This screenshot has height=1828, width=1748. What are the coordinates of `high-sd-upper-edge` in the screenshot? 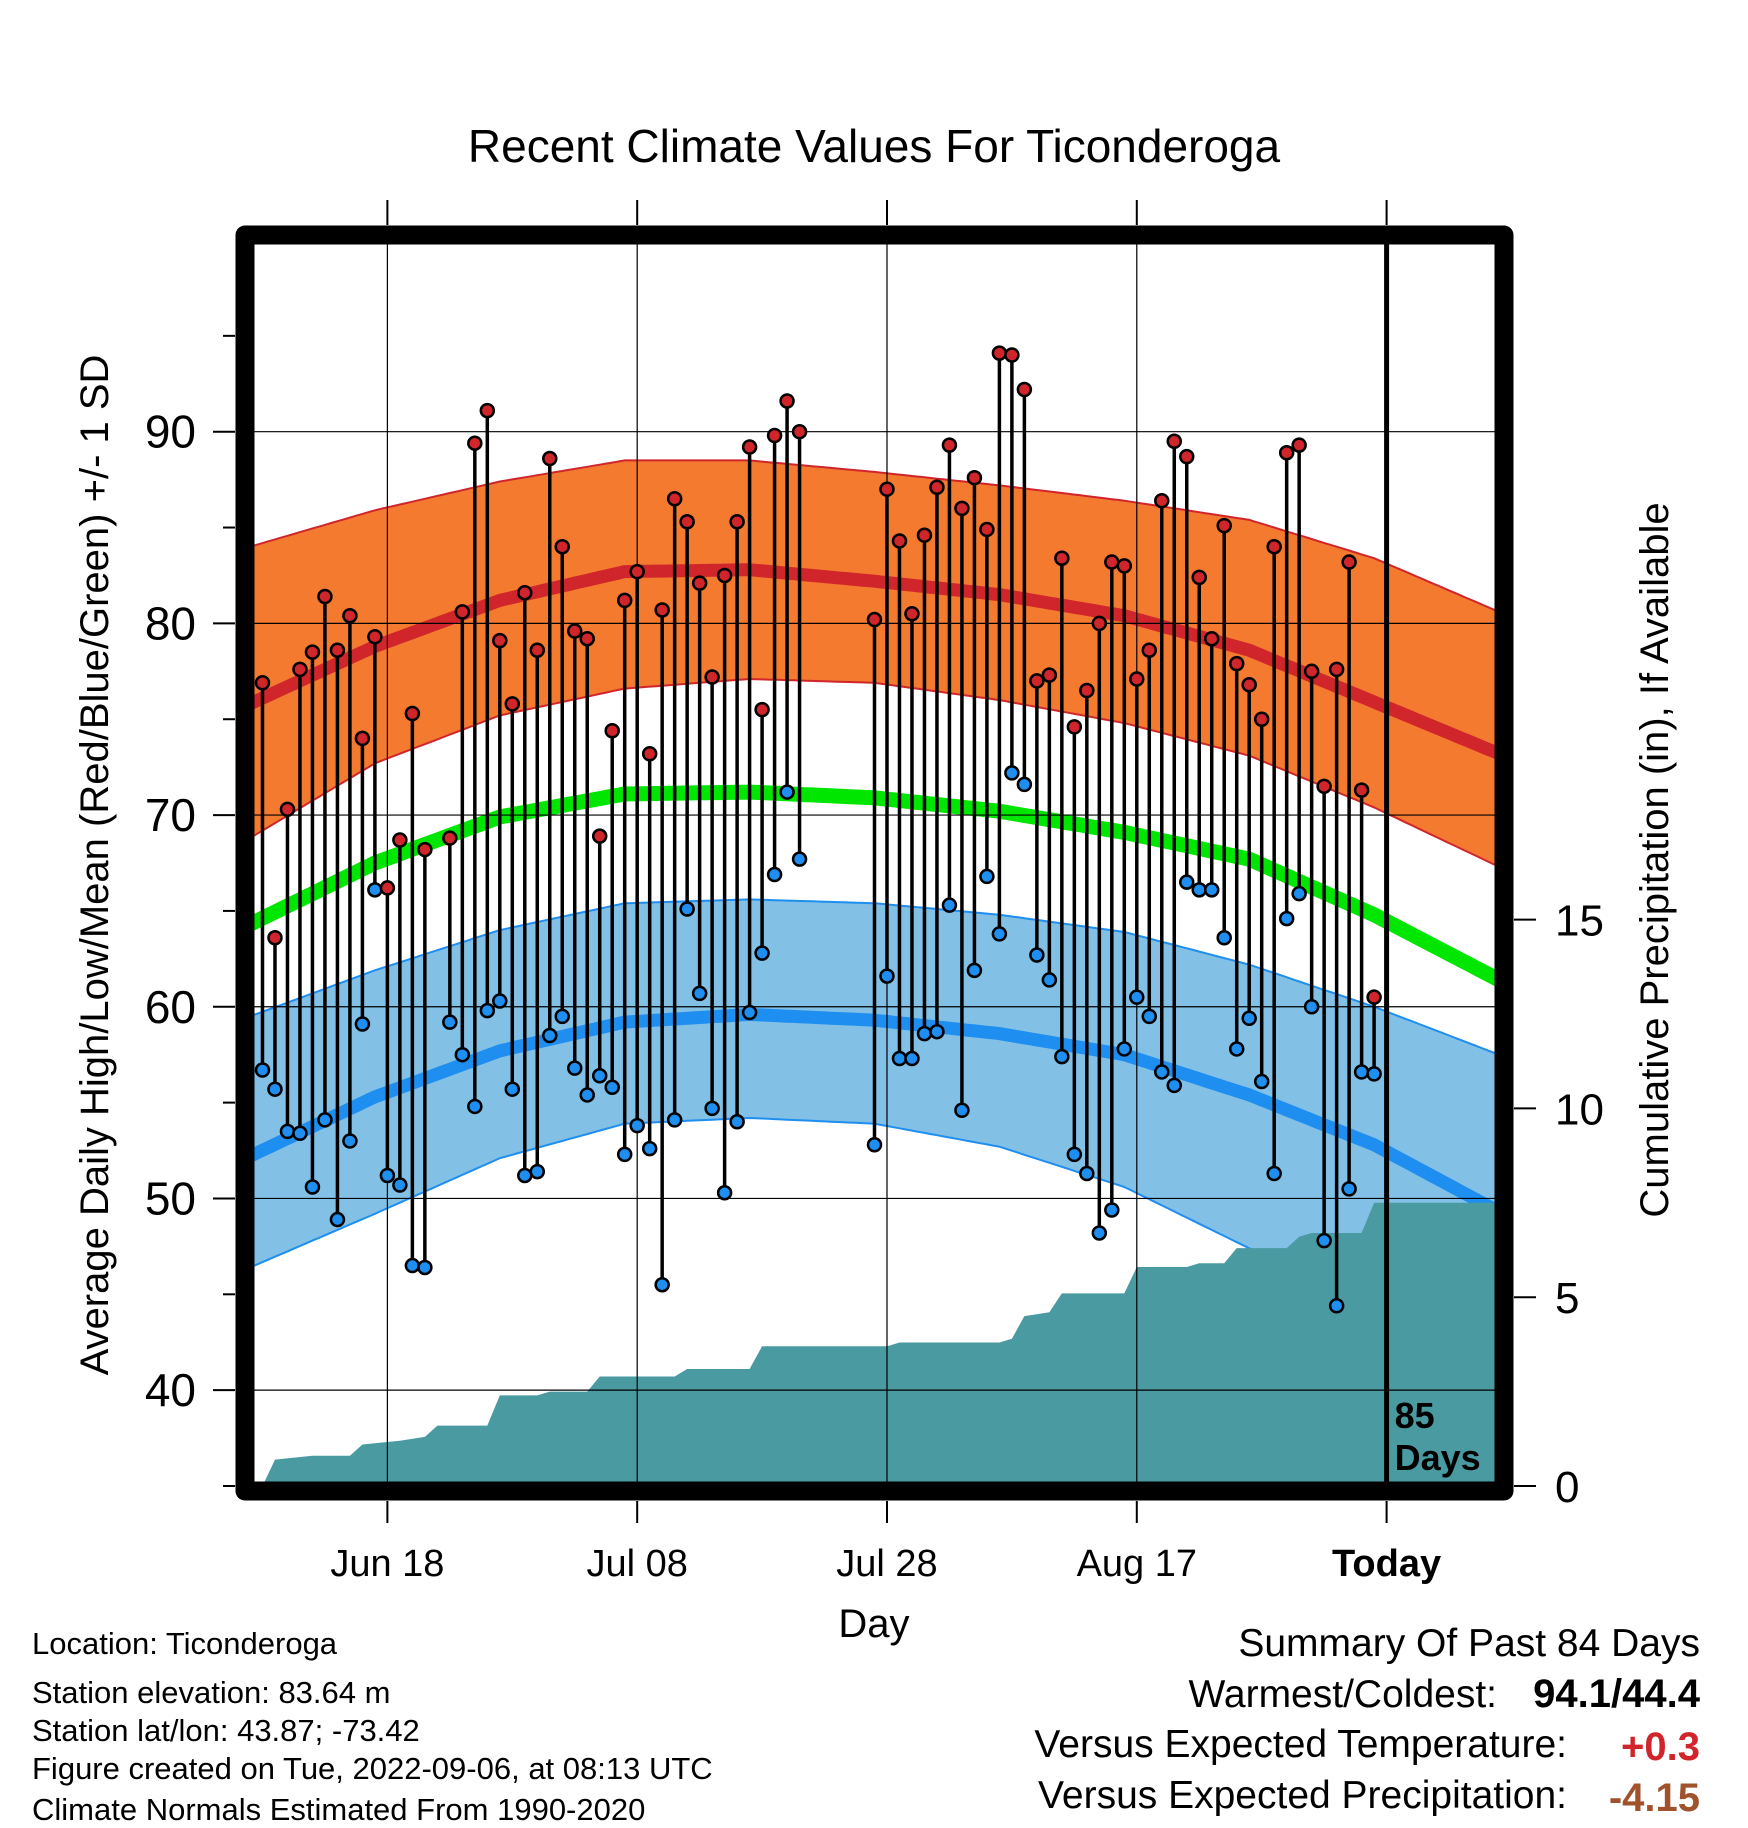 It's located at (874, 536).